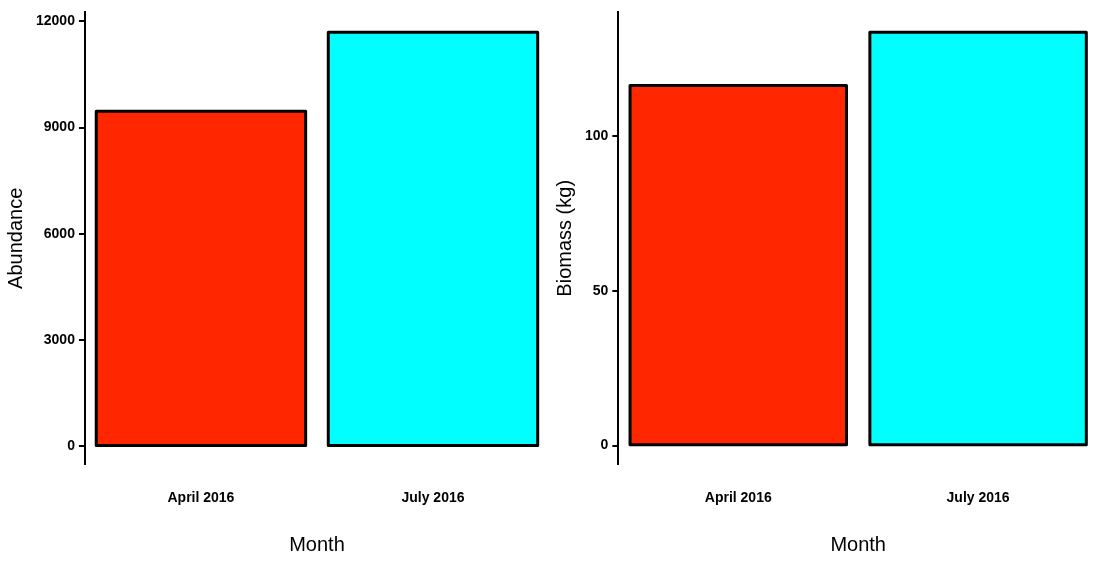  What do you see at coordinates (563, 238) in the screenshot?
I see `y-axis-title: Biomass (kg)` at bounding box center [563, 238].